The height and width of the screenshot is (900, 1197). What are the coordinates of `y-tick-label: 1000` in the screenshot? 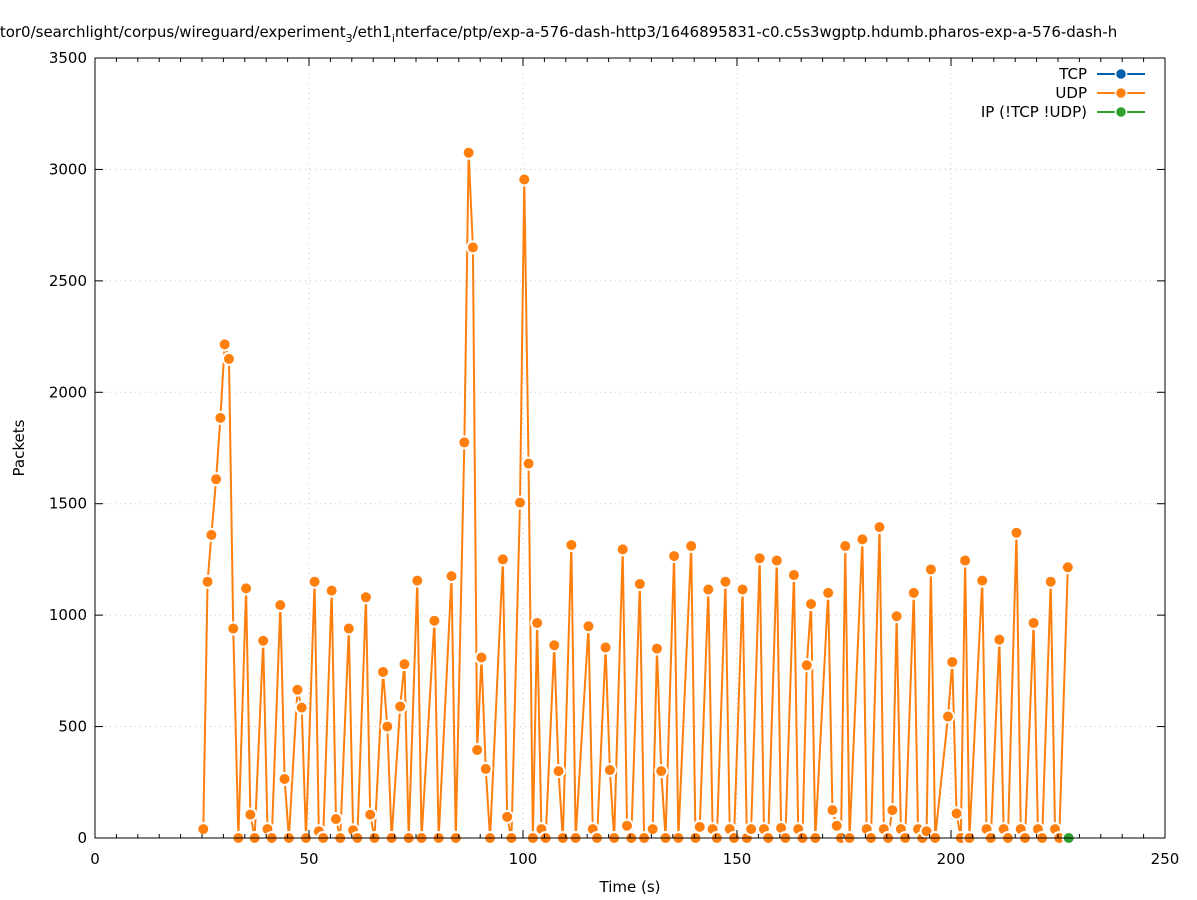 It's located at (68, 615).